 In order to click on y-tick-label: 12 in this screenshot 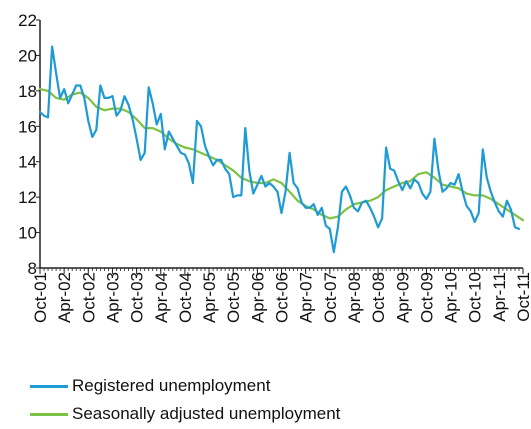, I will do `click(27, 197)`.